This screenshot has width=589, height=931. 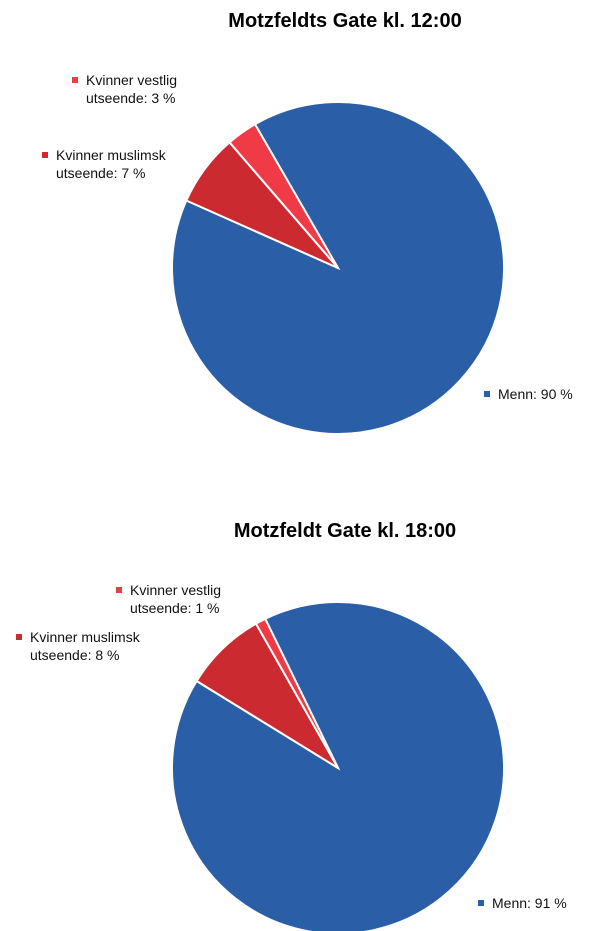 What do you see at coordinates (132, 89) in the screenshot?
I see `data-label: Kvinner vestlig utseende: 3 %` at bounding box center [132, 89].